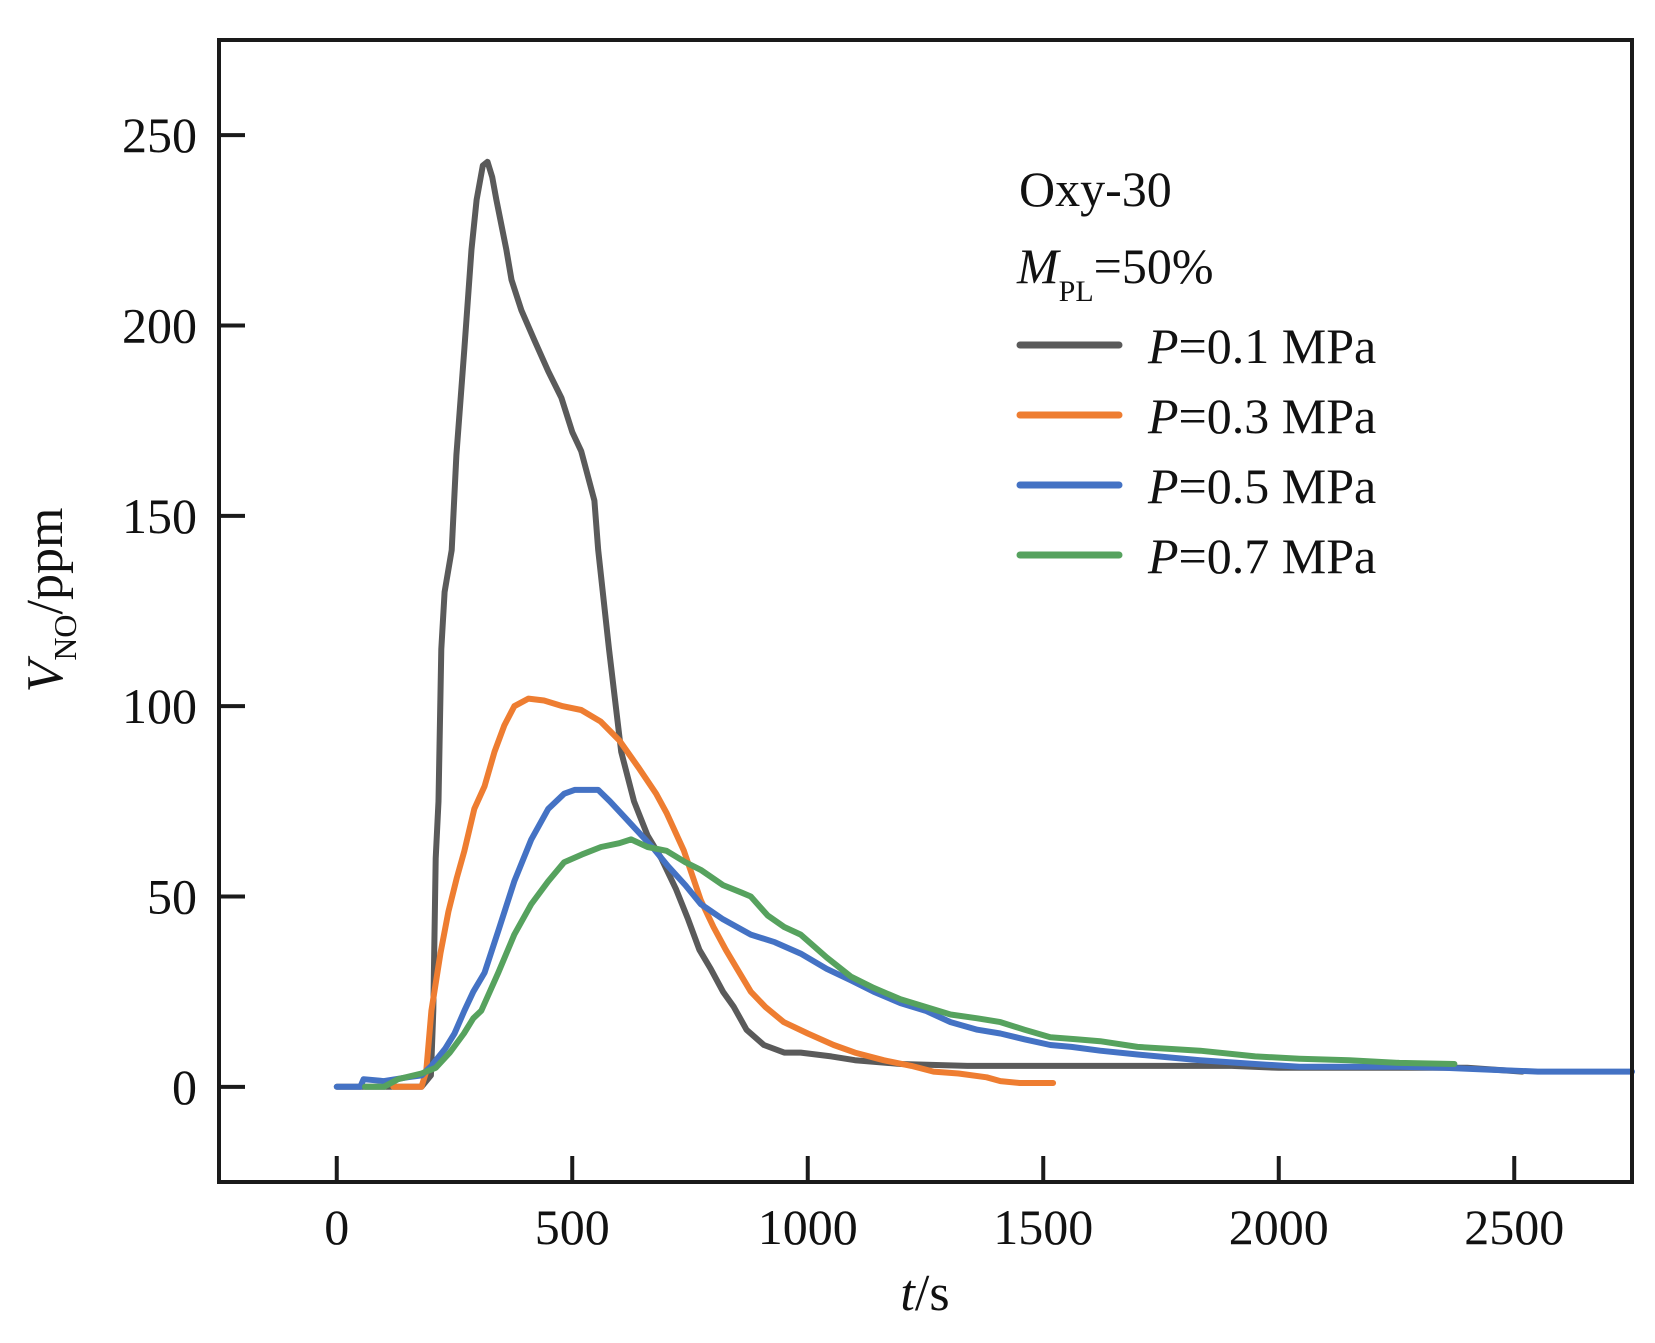  I want to click on x-axis-label: t/s, so click(924, 1293).